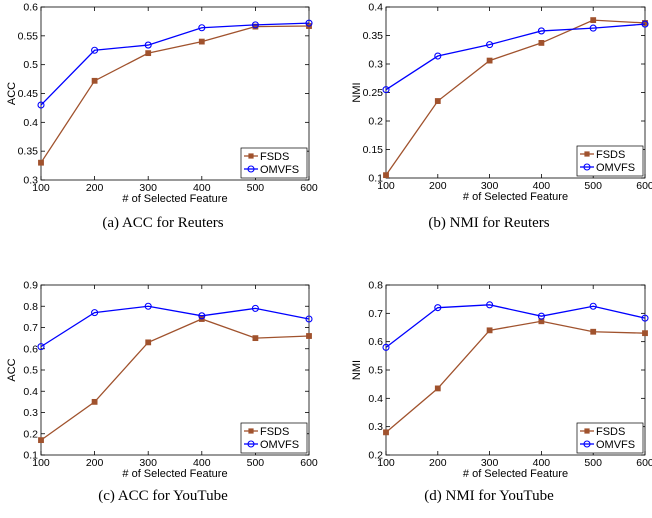  I want to click on y-axis-label: NMI, so click(357, 92).